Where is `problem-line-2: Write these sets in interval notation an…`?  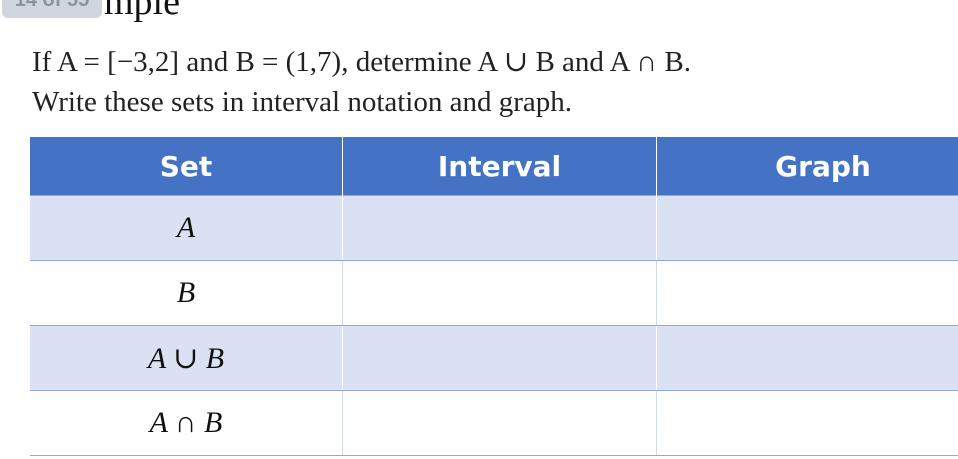
problem-line-2: Write these sets in interval notation an… is located at coordinates (302, 102).